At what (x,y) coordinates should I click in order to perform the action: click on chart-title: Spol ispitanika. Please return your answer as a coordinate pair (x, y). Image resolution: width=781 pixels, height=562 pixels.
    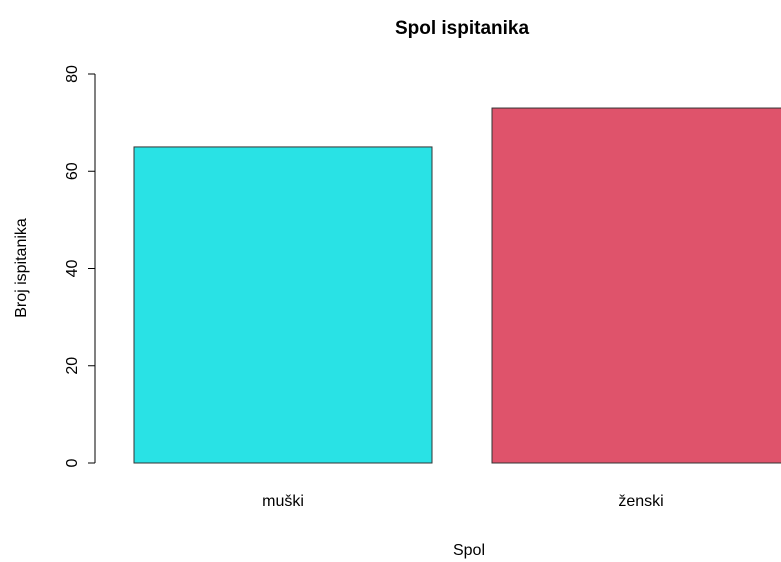
    Looking at the image, I should click on (462, 28).